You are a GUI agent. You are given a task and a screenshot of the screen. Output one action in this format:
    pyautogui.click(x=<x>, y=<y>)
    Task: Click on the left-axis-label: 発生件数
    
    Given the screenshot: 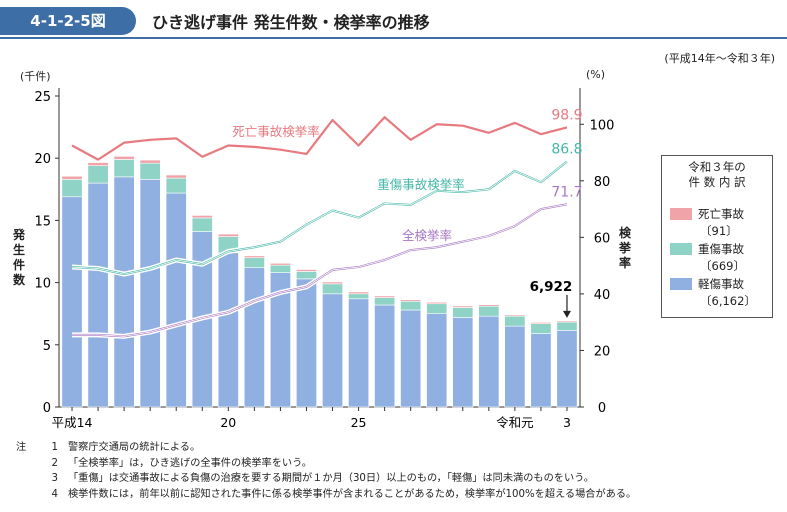 What is the action you would take?
    pyautogui.click(x=18, y=257)
    